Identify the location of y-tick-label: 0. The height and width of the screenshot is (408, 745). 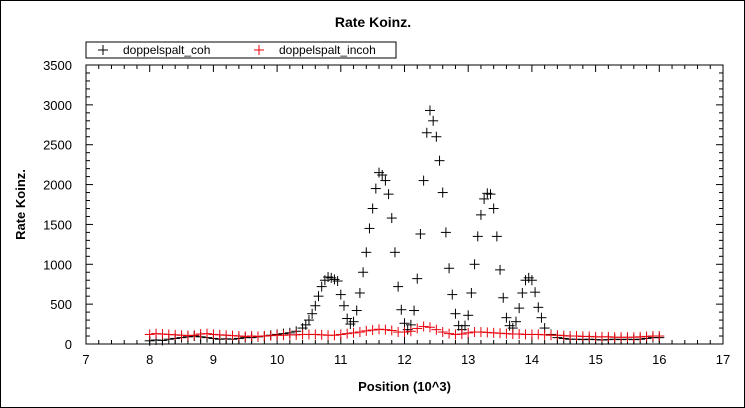
(68, 344).